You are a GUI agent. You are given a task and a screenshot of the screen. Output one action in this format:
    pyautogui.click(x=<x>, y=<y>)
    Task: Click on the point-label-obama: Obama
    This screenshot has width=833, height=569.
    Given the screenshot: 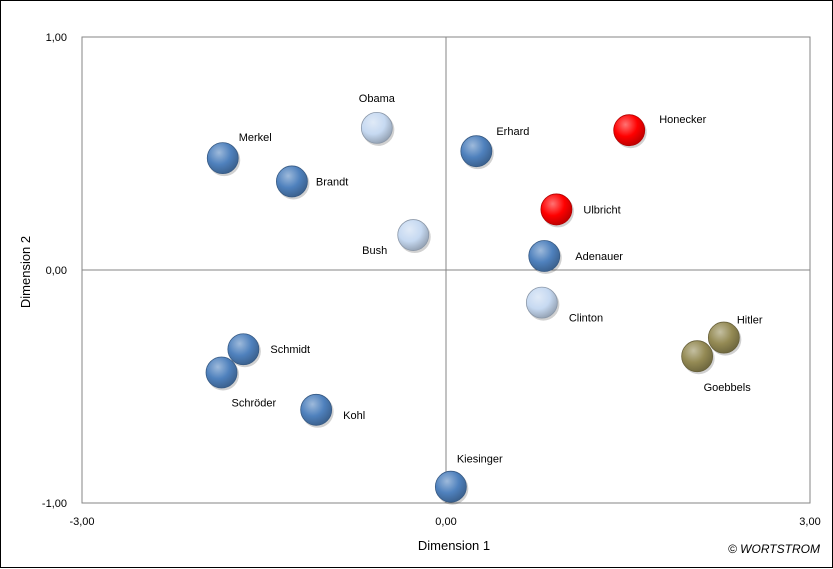 What is the action you would take?
    pyautogui.click(x=377, y=99)
    